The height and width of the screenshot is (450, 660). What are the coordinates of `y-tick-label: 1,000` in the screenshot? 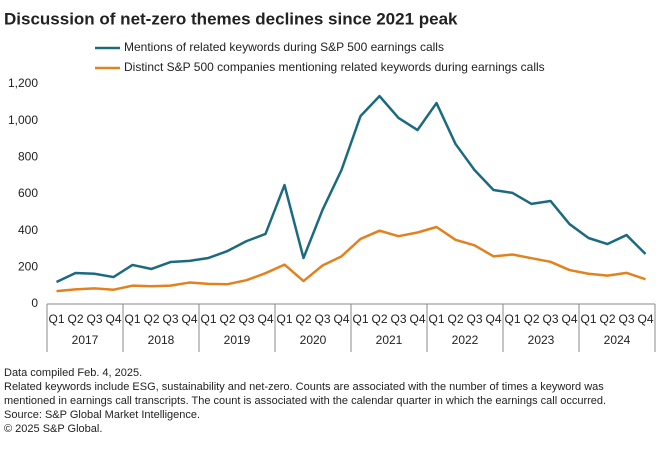 It's located at (23, 120).